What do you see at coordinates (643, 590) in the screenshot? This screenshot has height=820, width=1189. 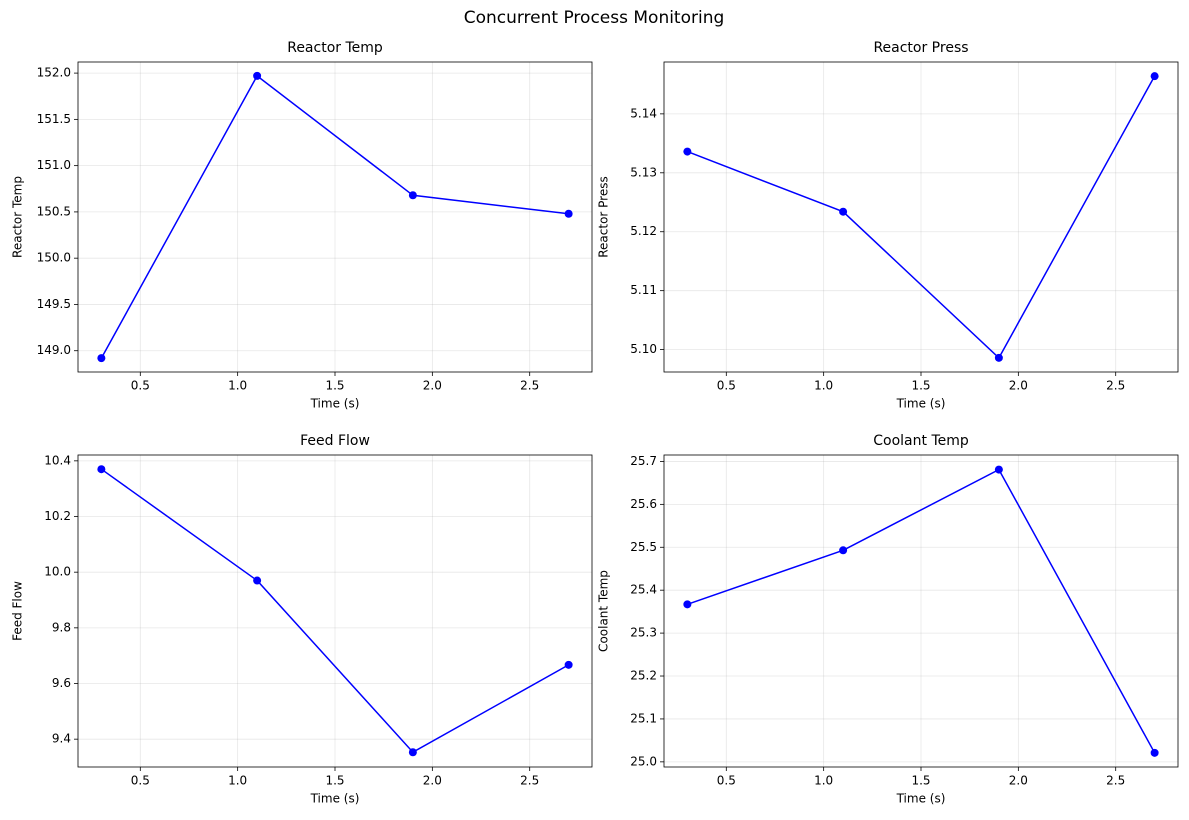 I see `y-tick-label: 25.4` at bounding box center [643, 590].